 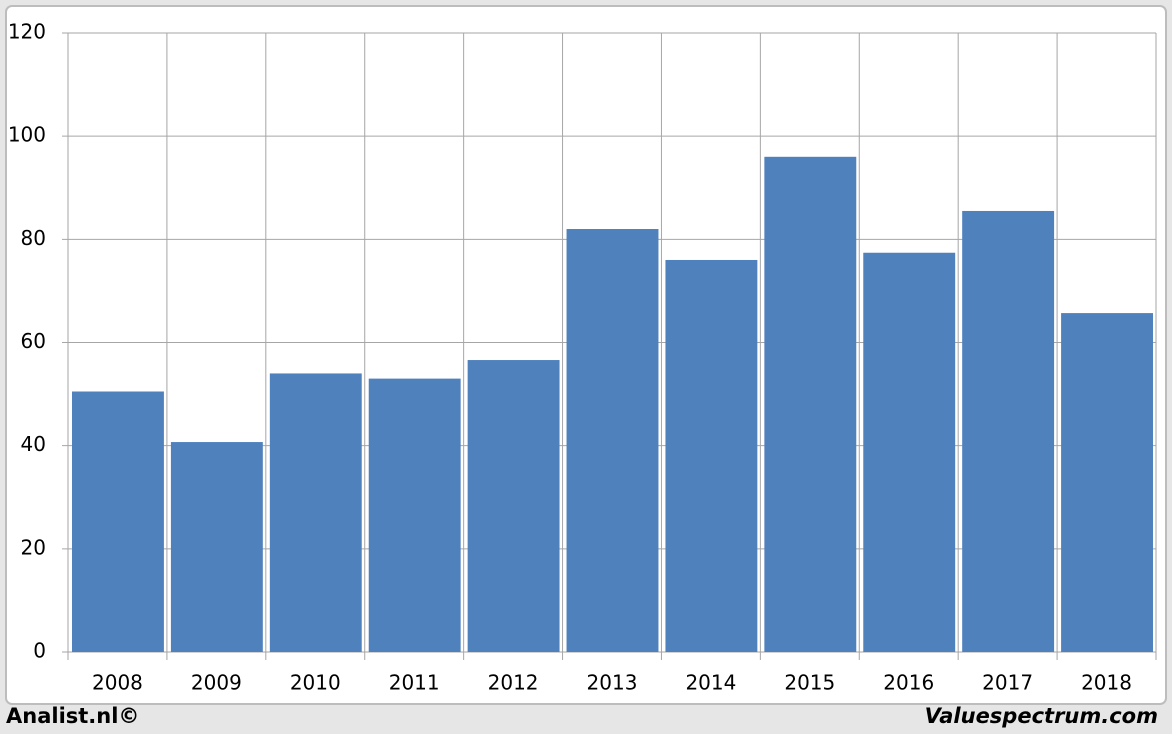 I want to click on y-tick-label: 80, so click(x=33, y=238).